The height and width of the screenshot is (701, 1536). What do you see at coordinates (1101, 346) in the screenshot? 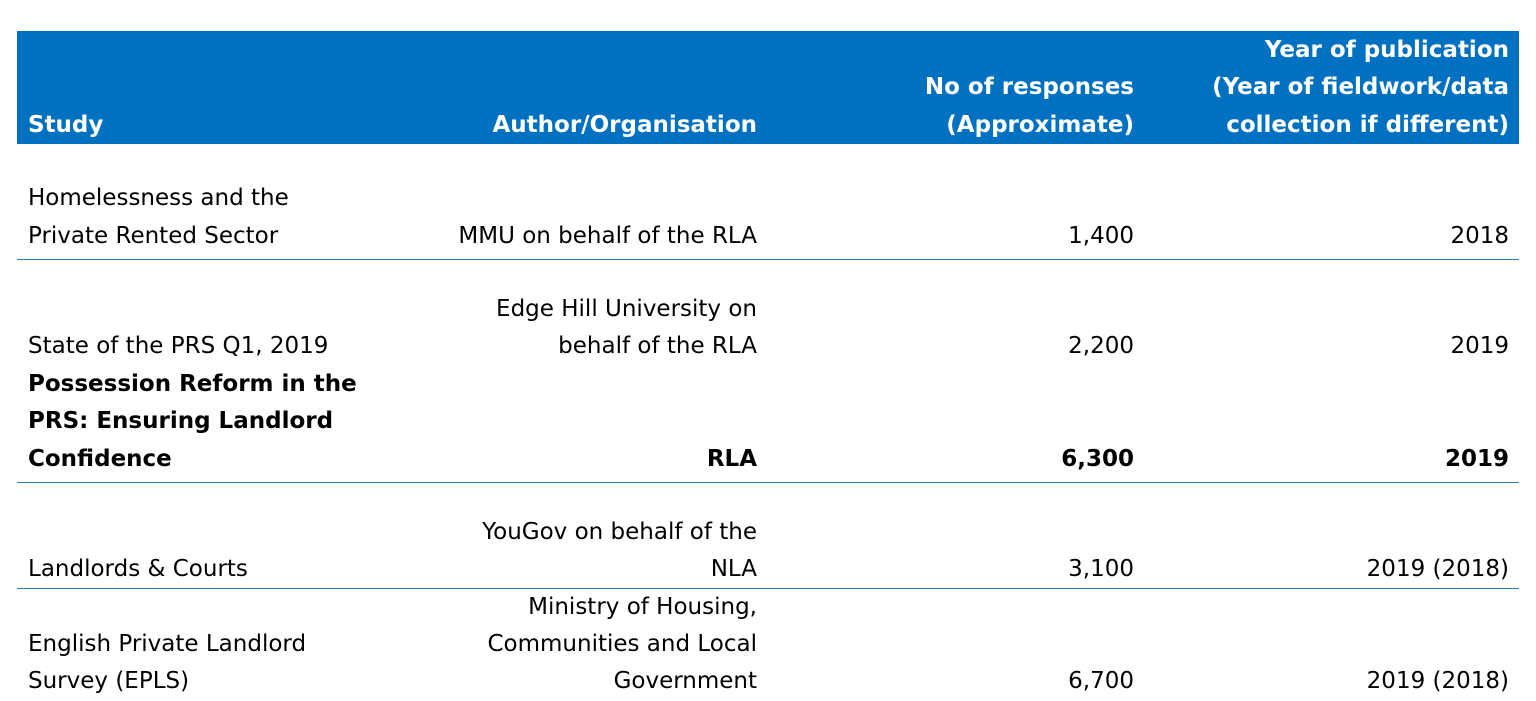
I see `row-2-responses: 2,200` at bounding box center [1101, 346].